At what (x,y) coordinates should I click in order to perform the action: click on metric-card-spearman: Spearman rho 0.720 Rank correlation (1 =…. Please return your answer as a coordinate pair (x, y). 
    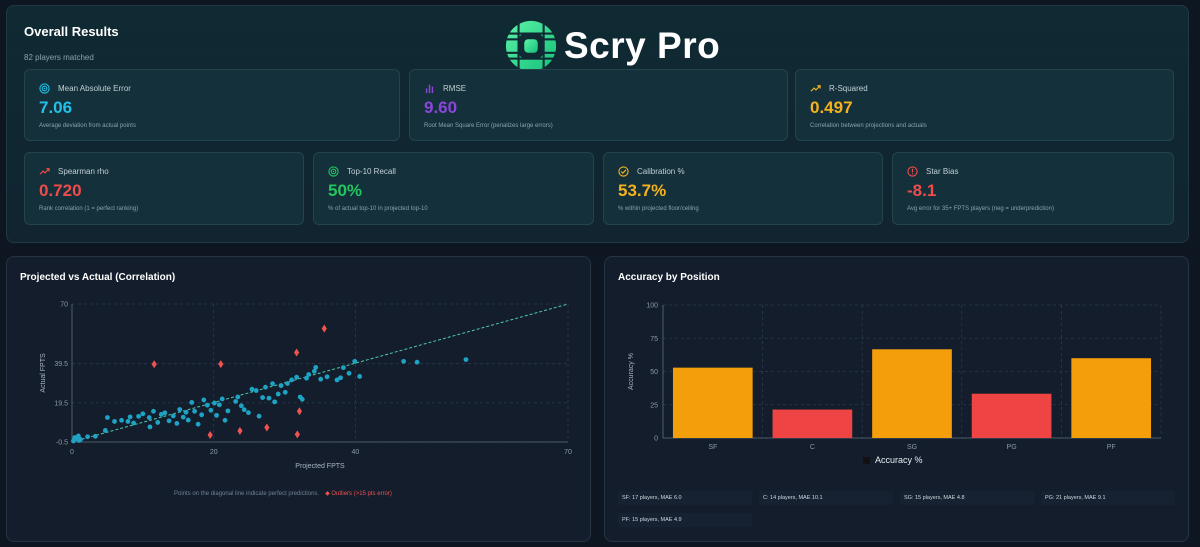
    Looking at the image, I should click on (164, 188).